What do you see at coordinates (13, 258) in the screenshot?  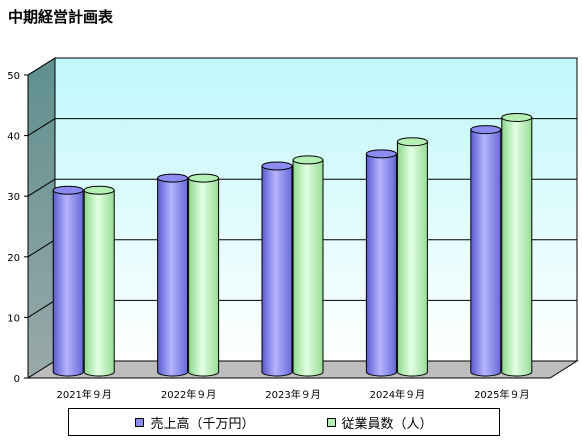 I see `y-tick-label: 20` at bounding box center [13, 258].